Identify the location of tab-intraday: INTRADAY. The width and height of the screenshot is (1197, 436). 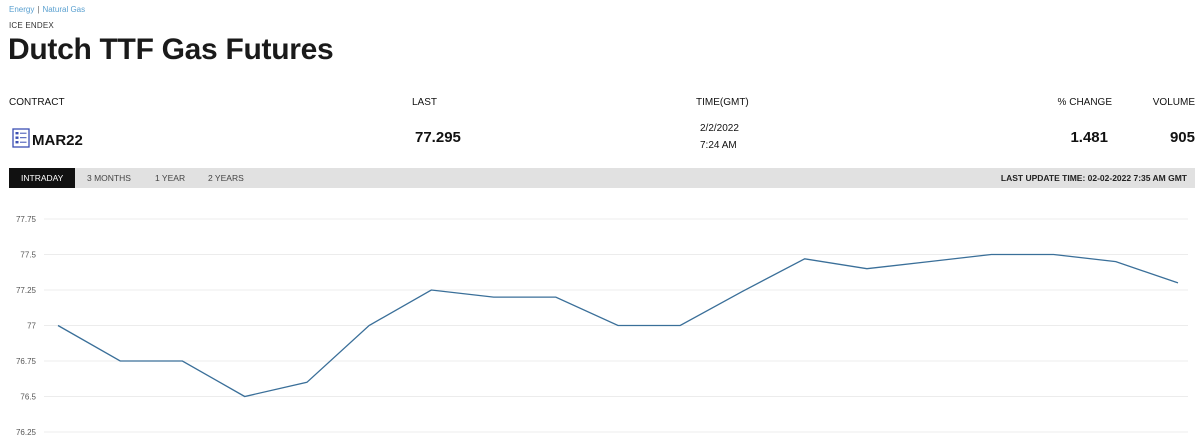
(42, 178).